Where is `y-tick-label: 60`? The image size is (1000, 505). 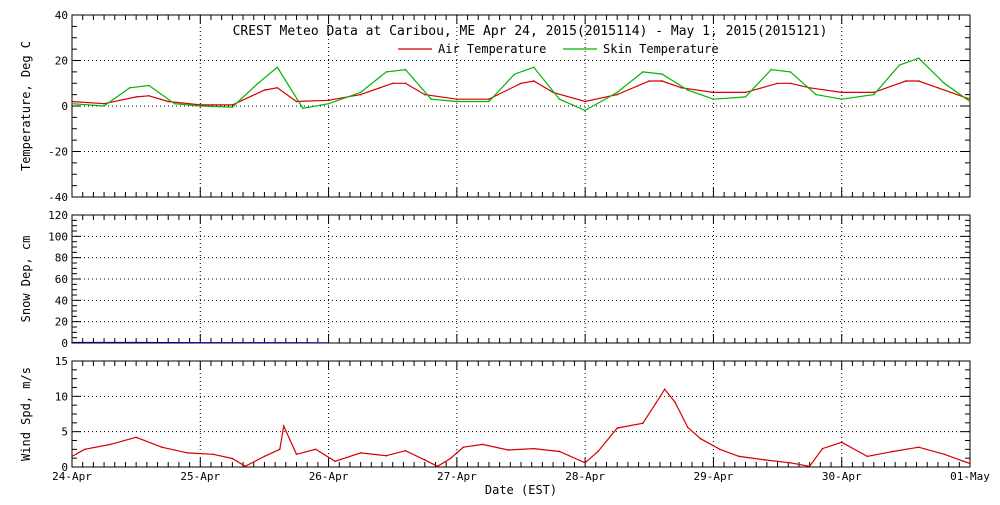
y-tick-label: 60 is located at coordinates (61, 279).